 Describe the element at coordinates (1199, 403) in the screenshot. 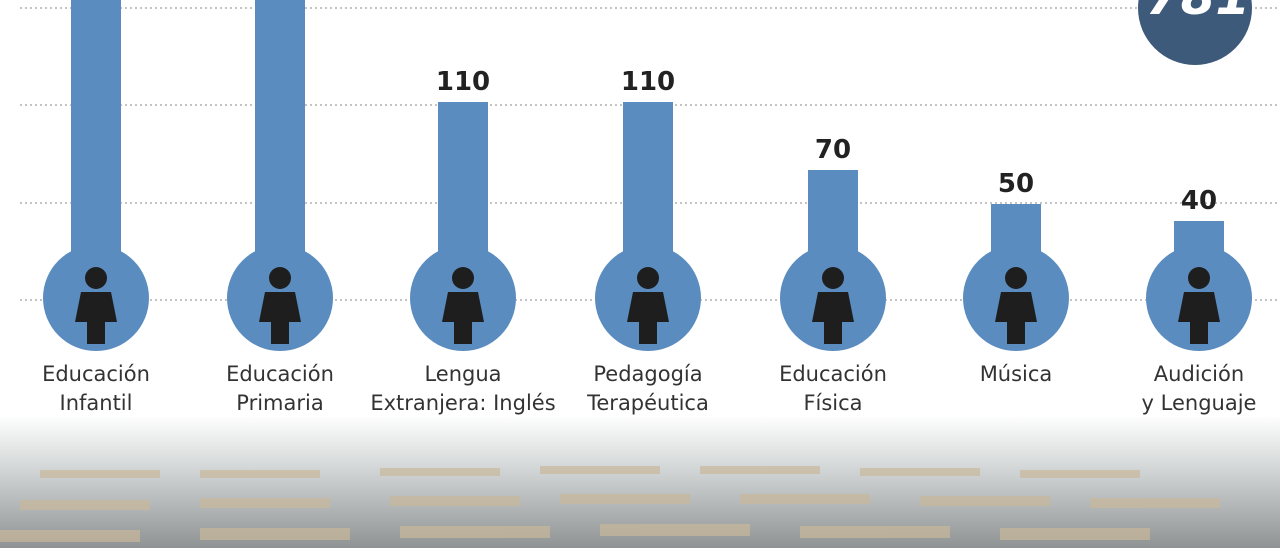

I see `category-line: y Lenguaje` at that location.